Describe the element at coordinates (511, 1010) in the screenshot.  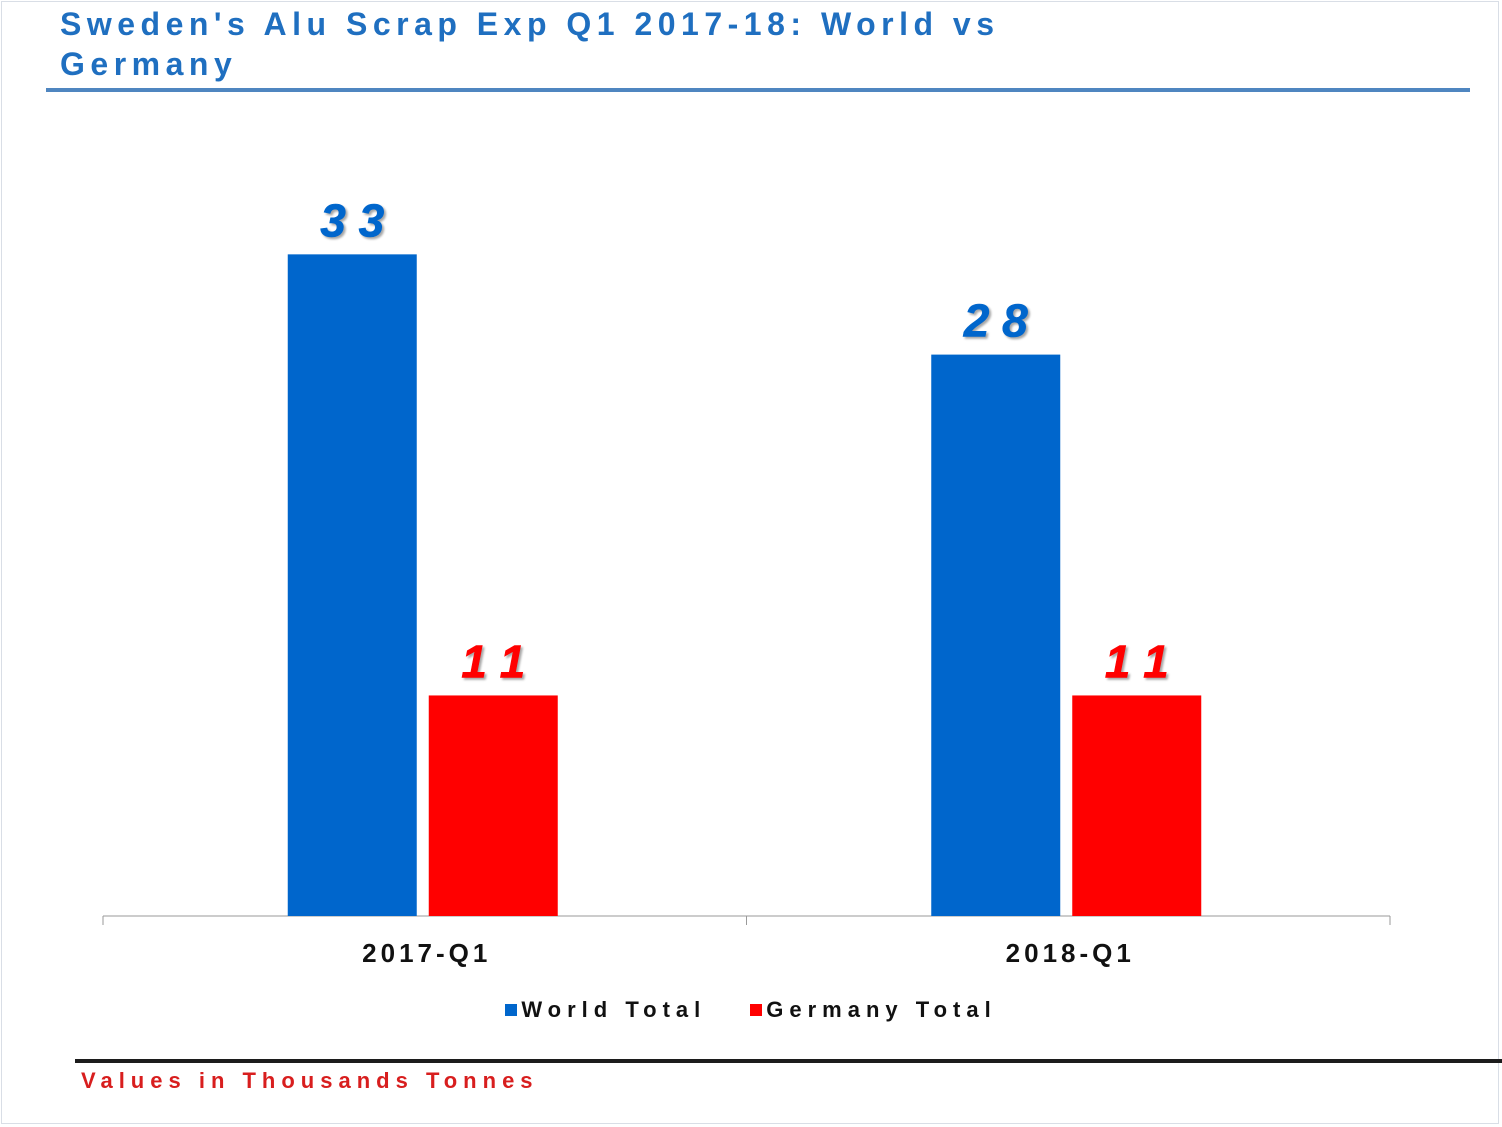
I see `legend-swatch-world` at that location.